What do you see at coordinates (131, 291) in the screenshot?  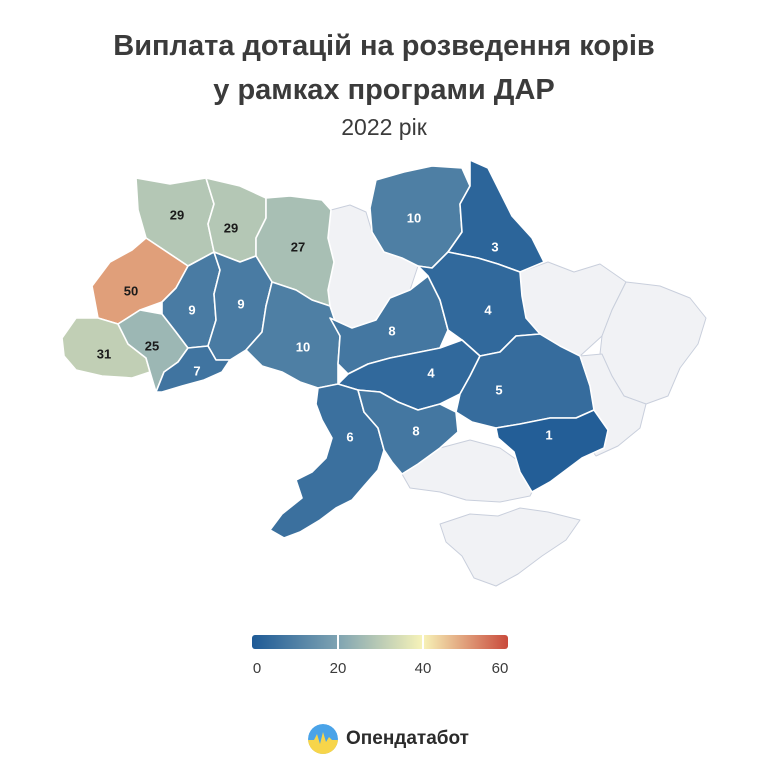 I see `region-value-lviv: 50` at bounding box center [131, 291].